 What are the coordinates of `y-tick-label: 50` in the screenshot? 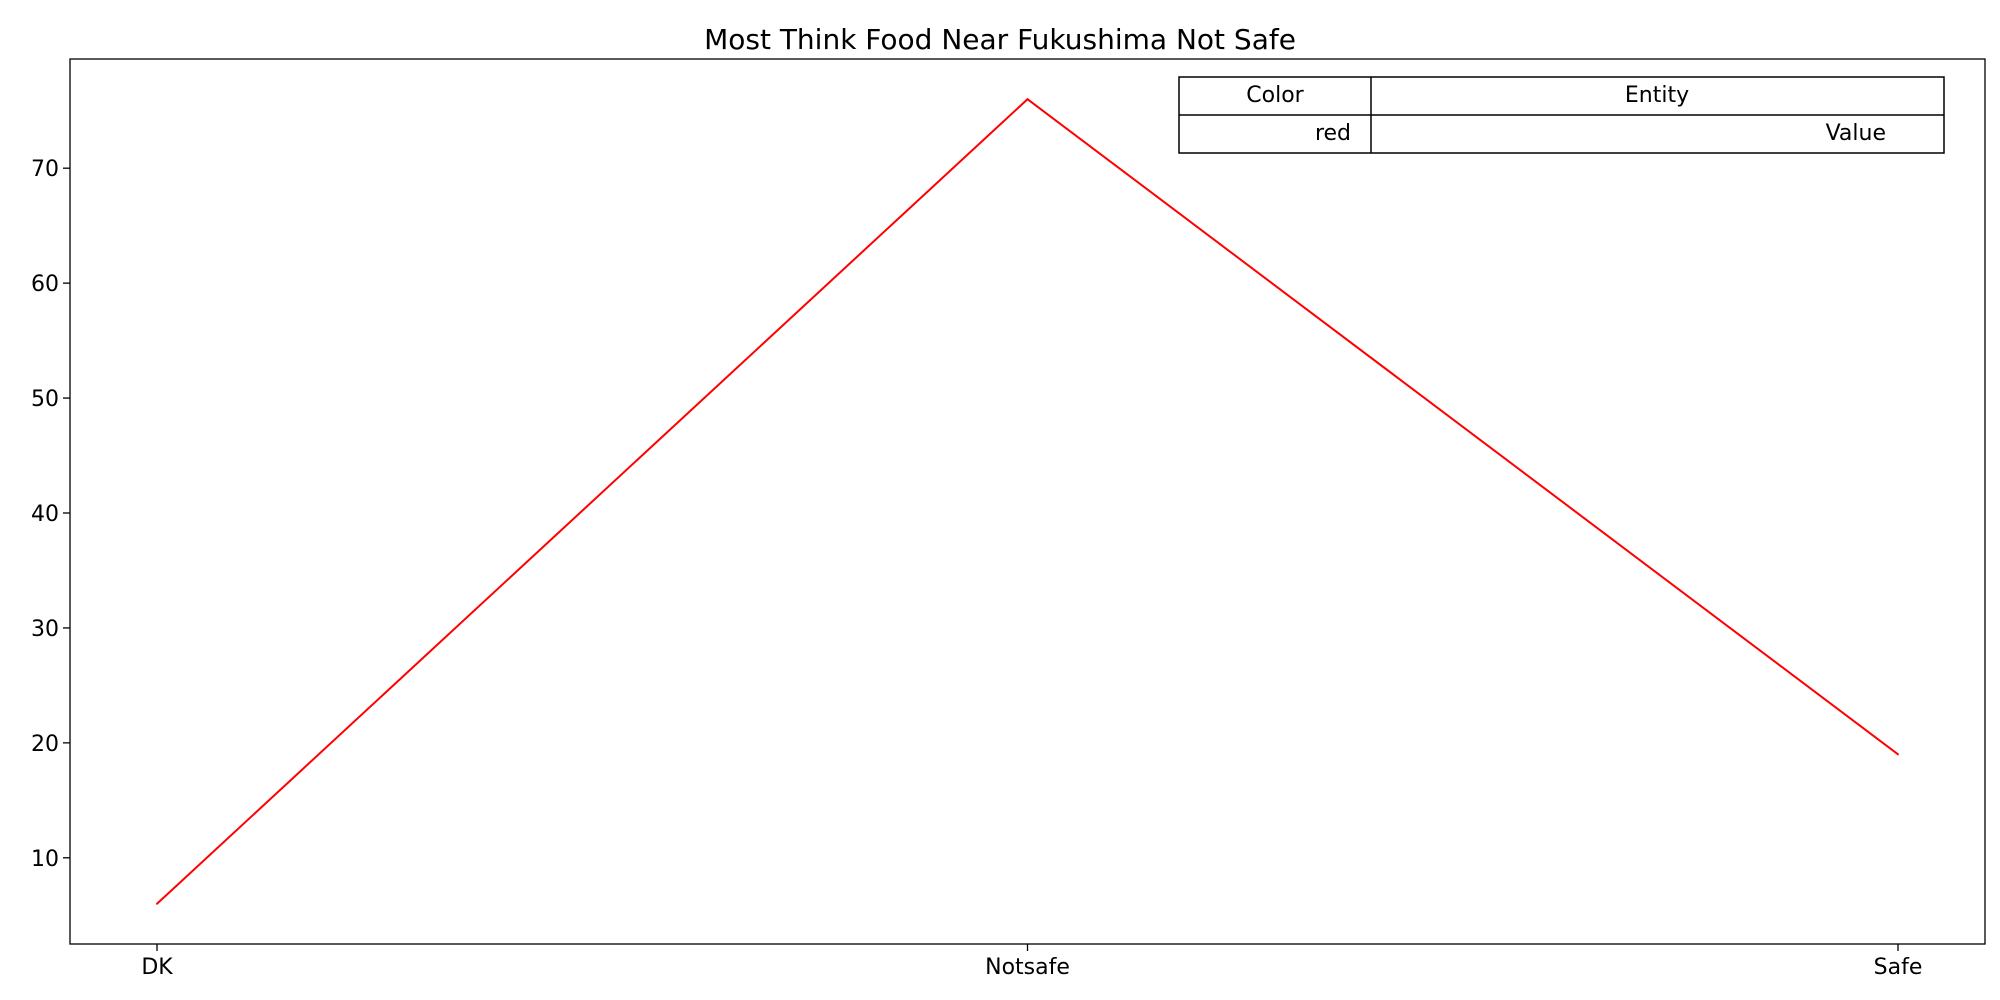 It's located at (45, 399).